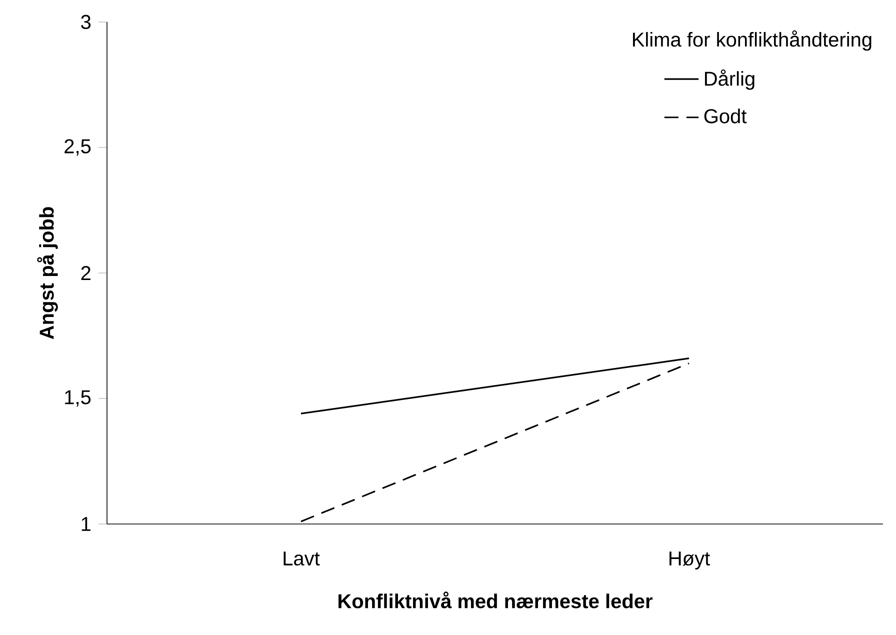 The image size is (896, 635). I want to click on y-tick-label: 3, so click(86, 22).